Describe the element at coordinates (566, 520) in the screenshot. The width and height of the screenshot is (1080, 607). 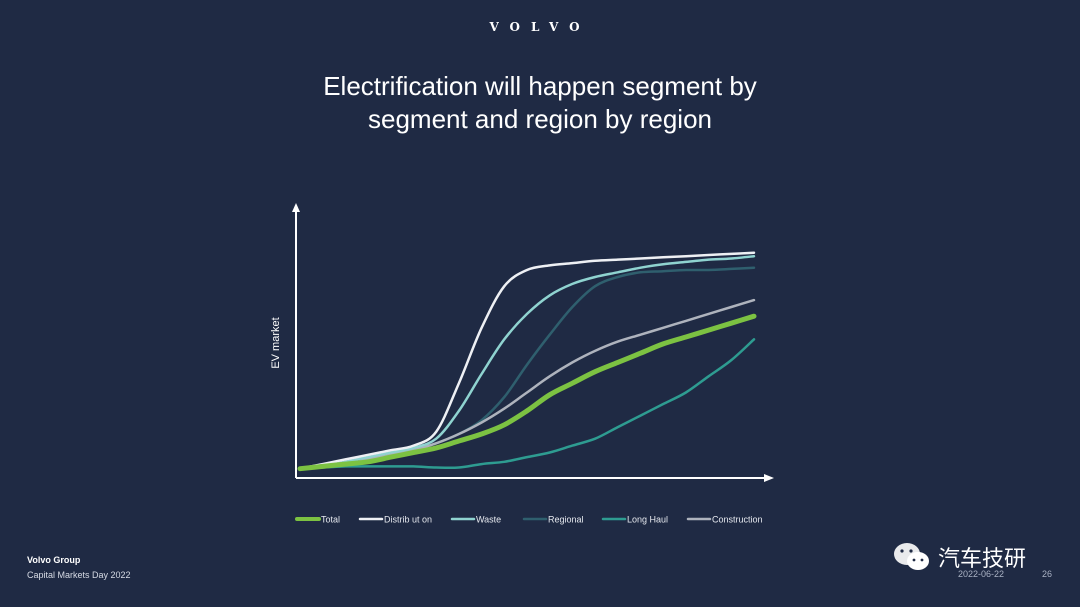
I see `legend-label-regional: Regional` at that location.